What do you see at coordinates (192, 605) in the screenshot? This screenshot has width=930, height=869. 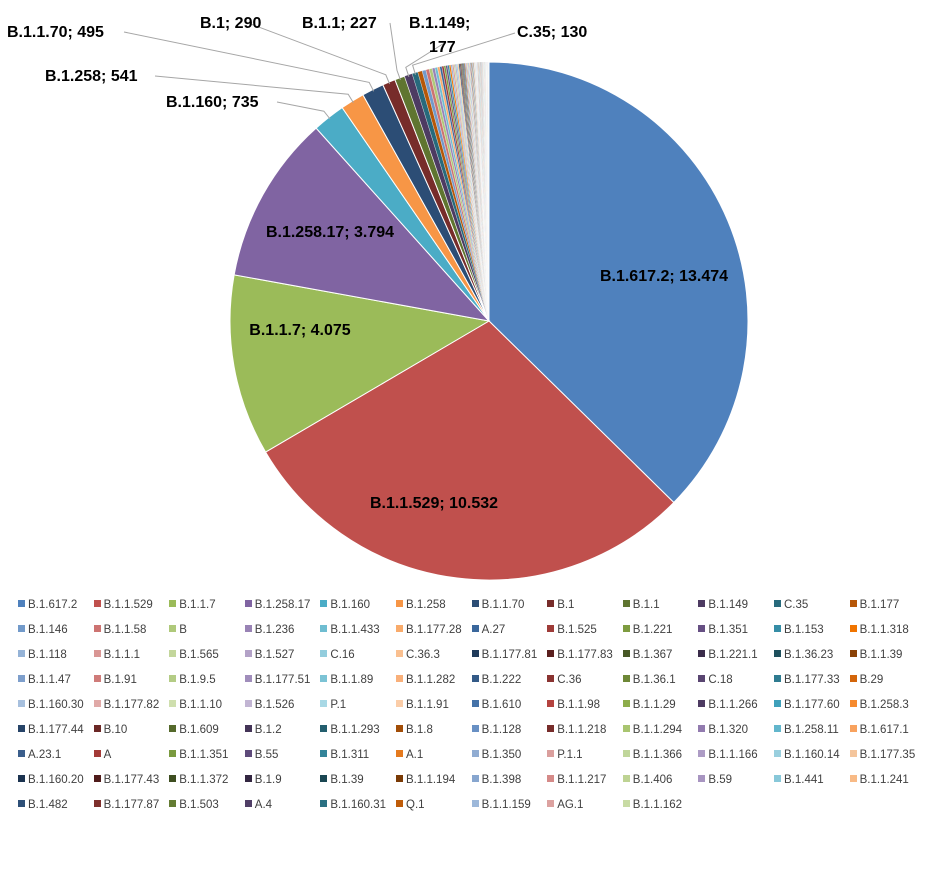 I see `legend-item-b-1-1-7: B.1.1.7` at bounding box center [192, 605].